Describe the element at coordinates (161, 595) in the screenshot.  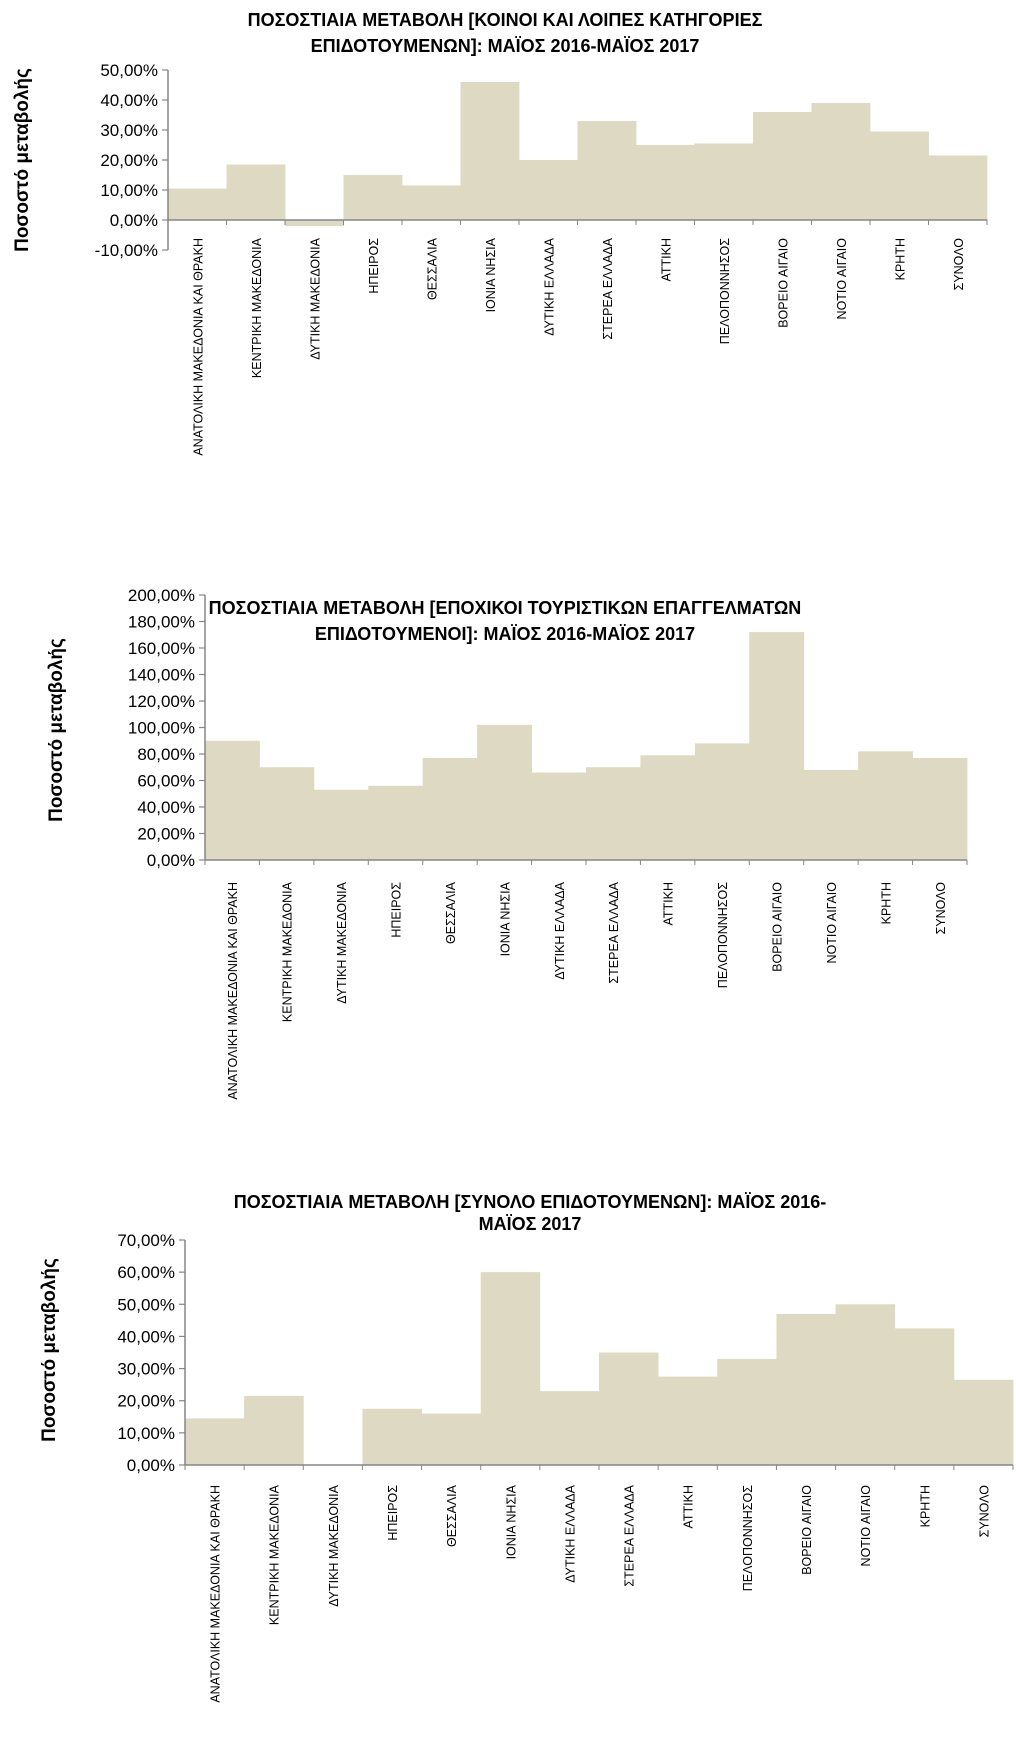
I see `y-tick-label: 200,00%` at that location.